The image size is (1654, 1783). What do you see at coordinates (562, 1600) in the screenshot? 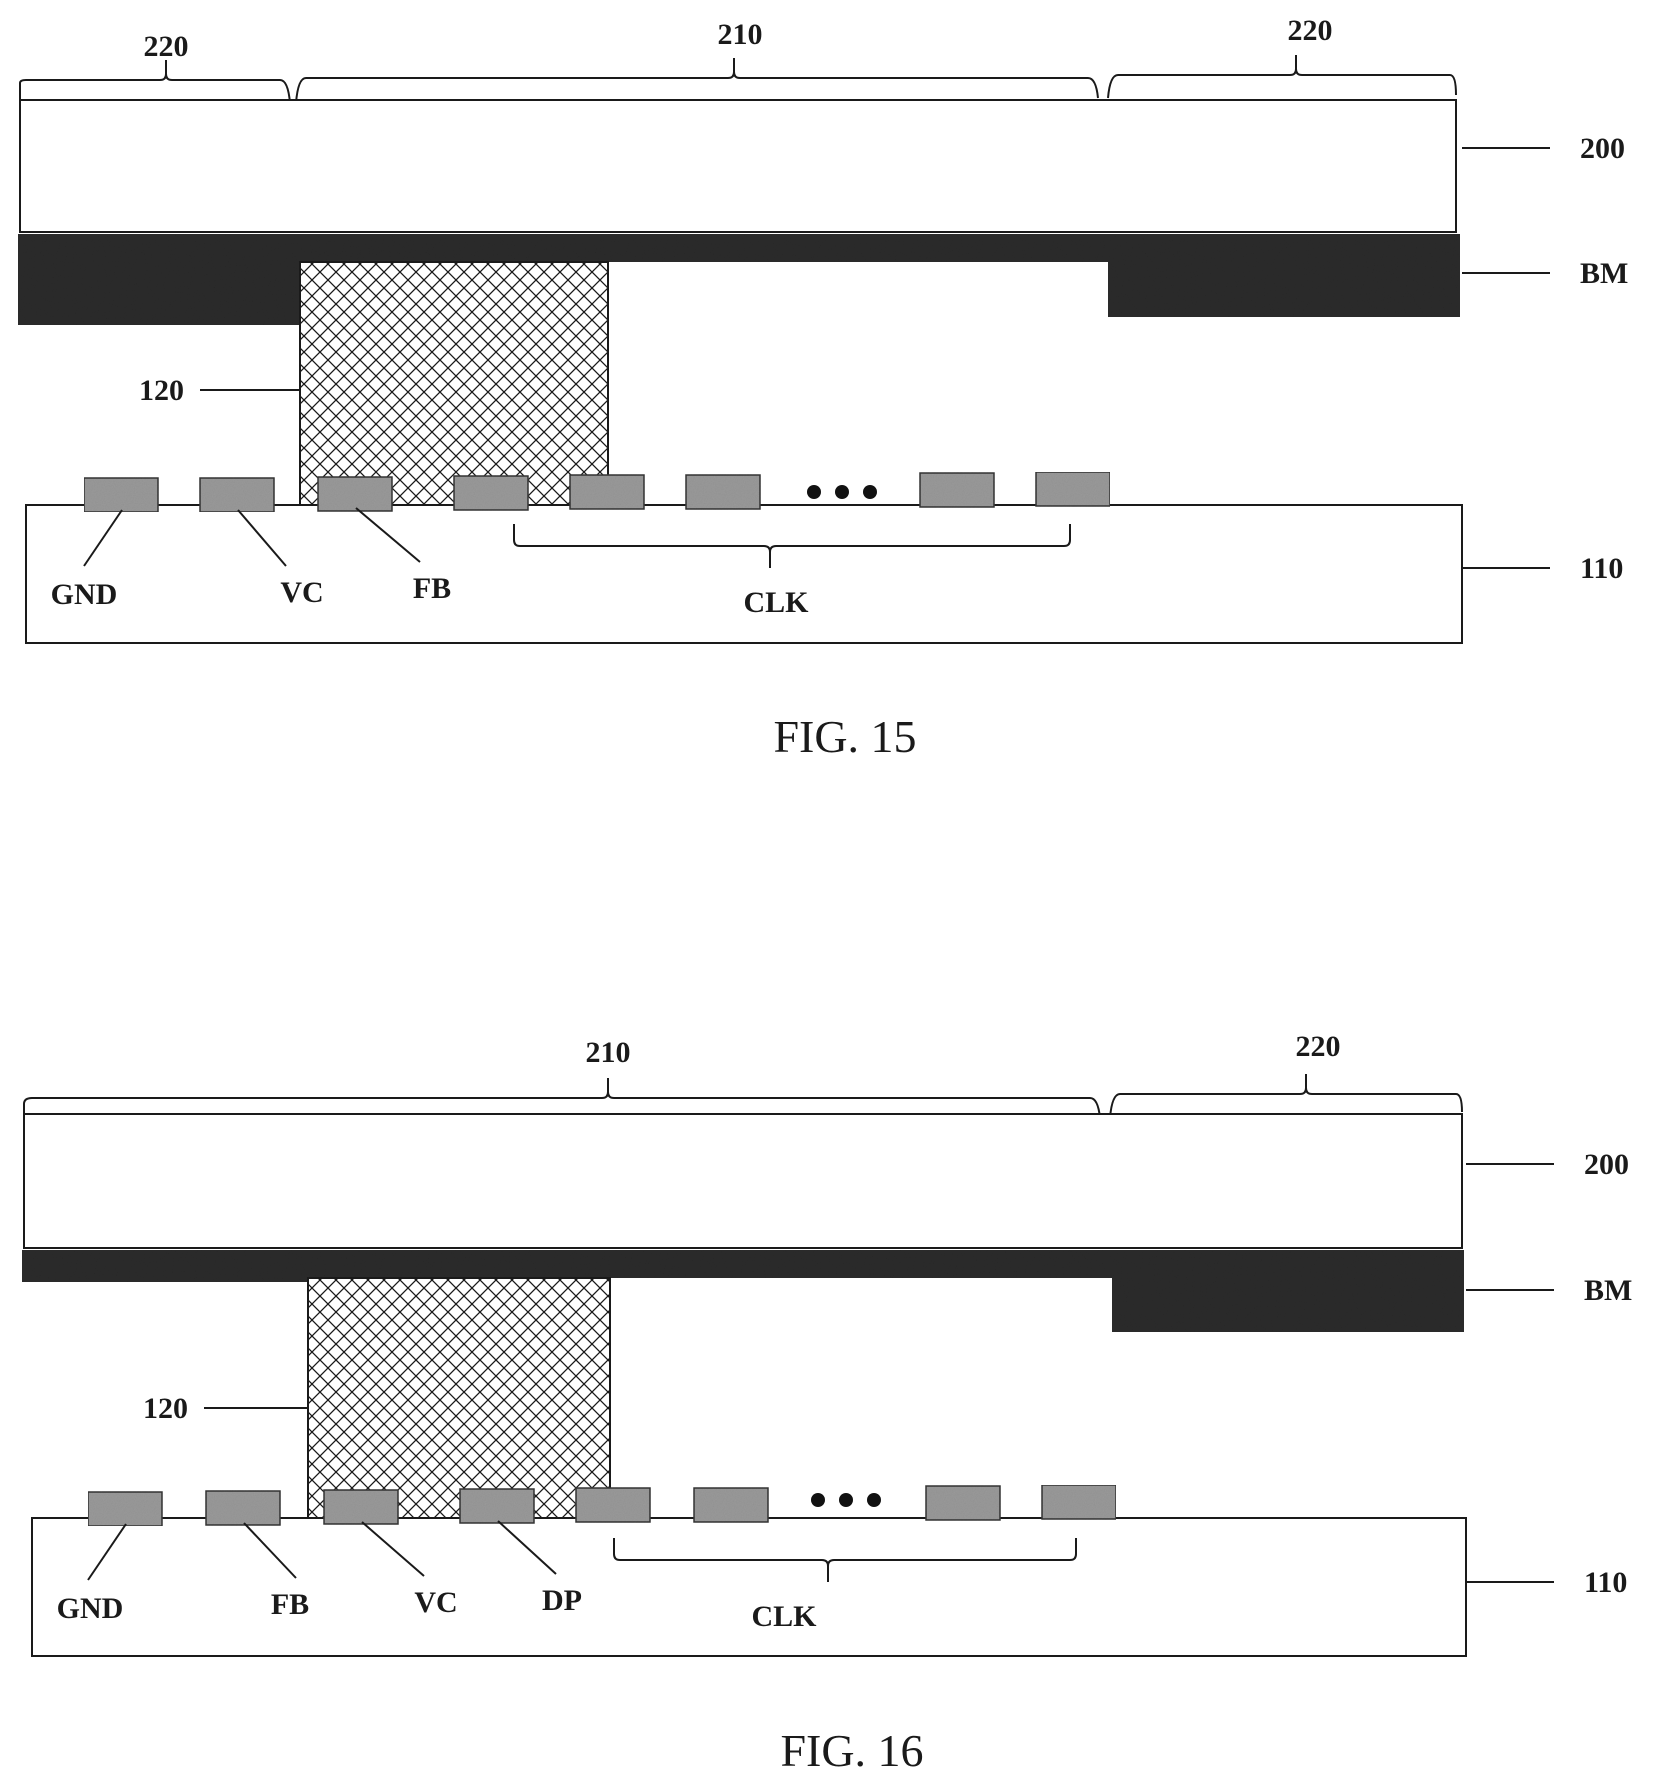
I see `label-dp: DP` at bounding box center [562, 1600].